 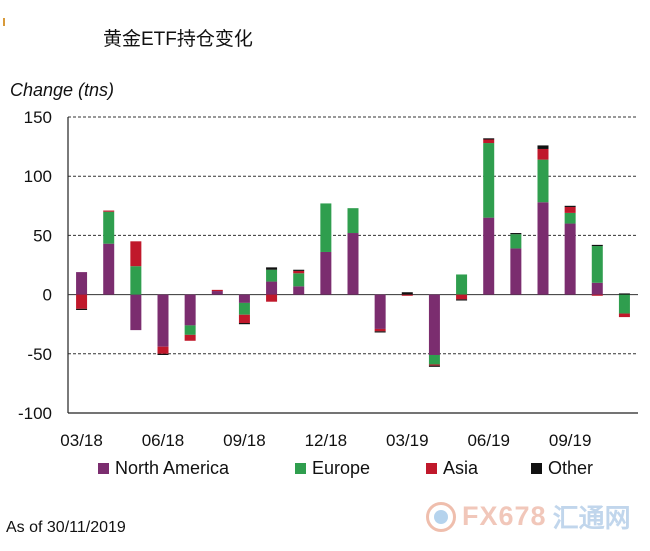 What do you see at coordinates (172, 468) in the screenshot?
I see `legend-label: North America` at bounding box center [172, 468].